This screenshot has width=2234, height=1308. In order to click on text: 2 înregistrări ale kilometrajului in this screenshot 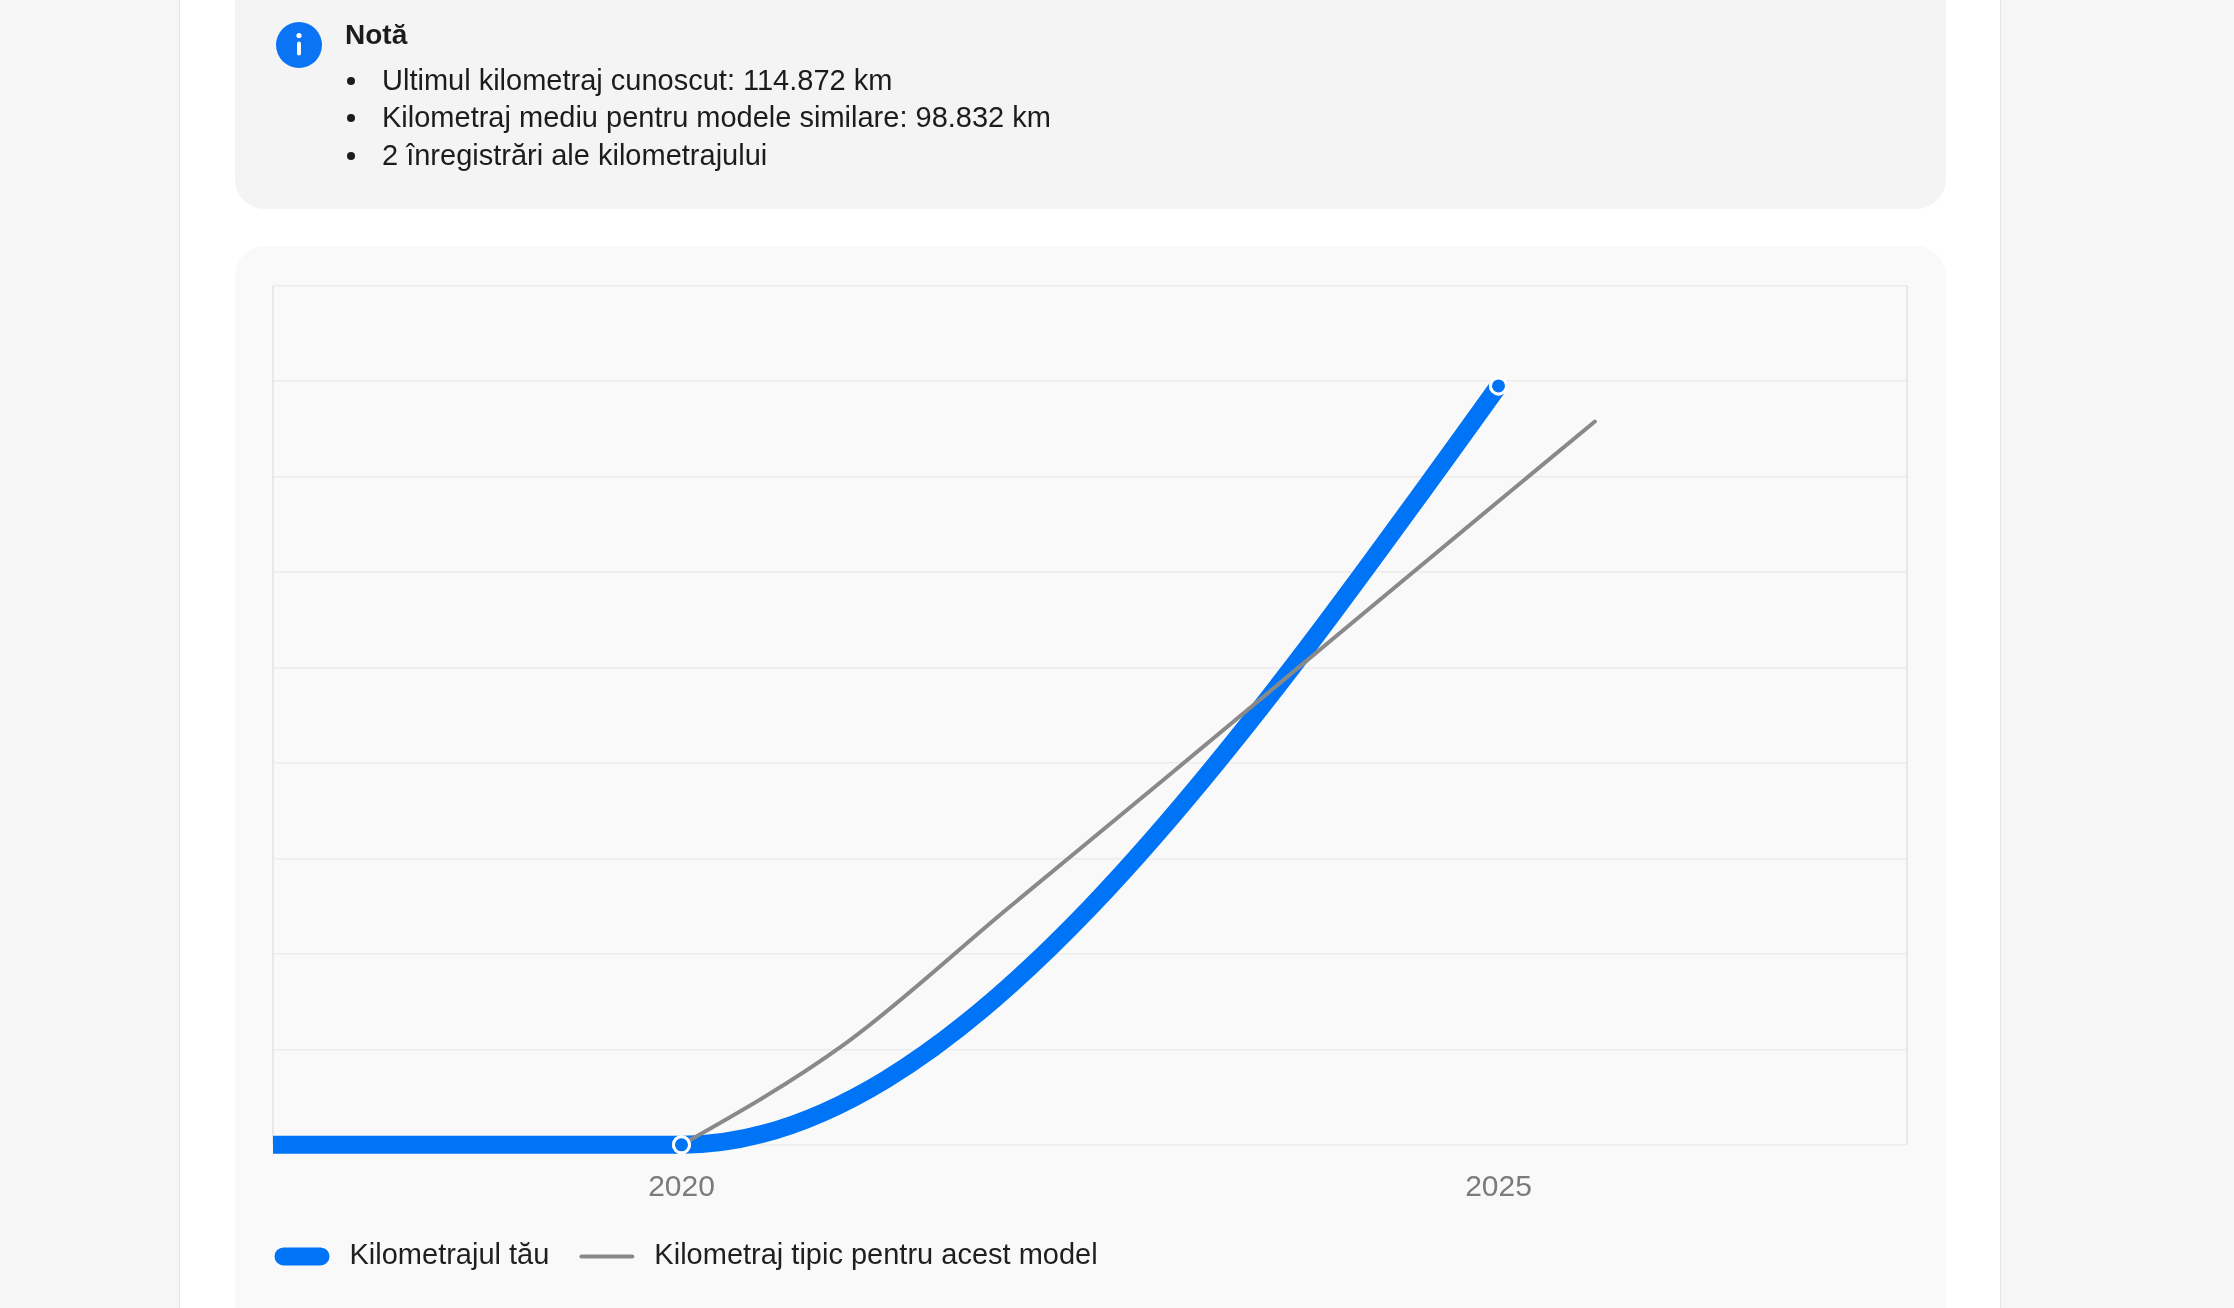, I will do `click(698, 155)`.